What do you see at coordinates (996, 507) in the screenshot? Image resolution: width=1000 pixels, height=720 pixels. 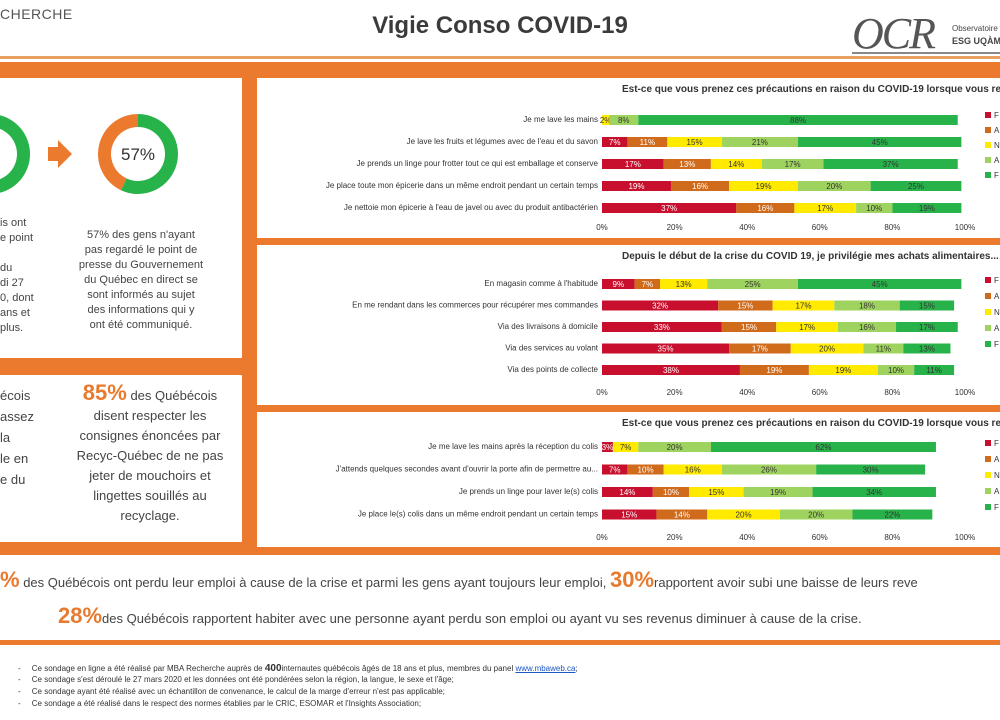 I see `legend-label: F` at bounding box center [996, 507].